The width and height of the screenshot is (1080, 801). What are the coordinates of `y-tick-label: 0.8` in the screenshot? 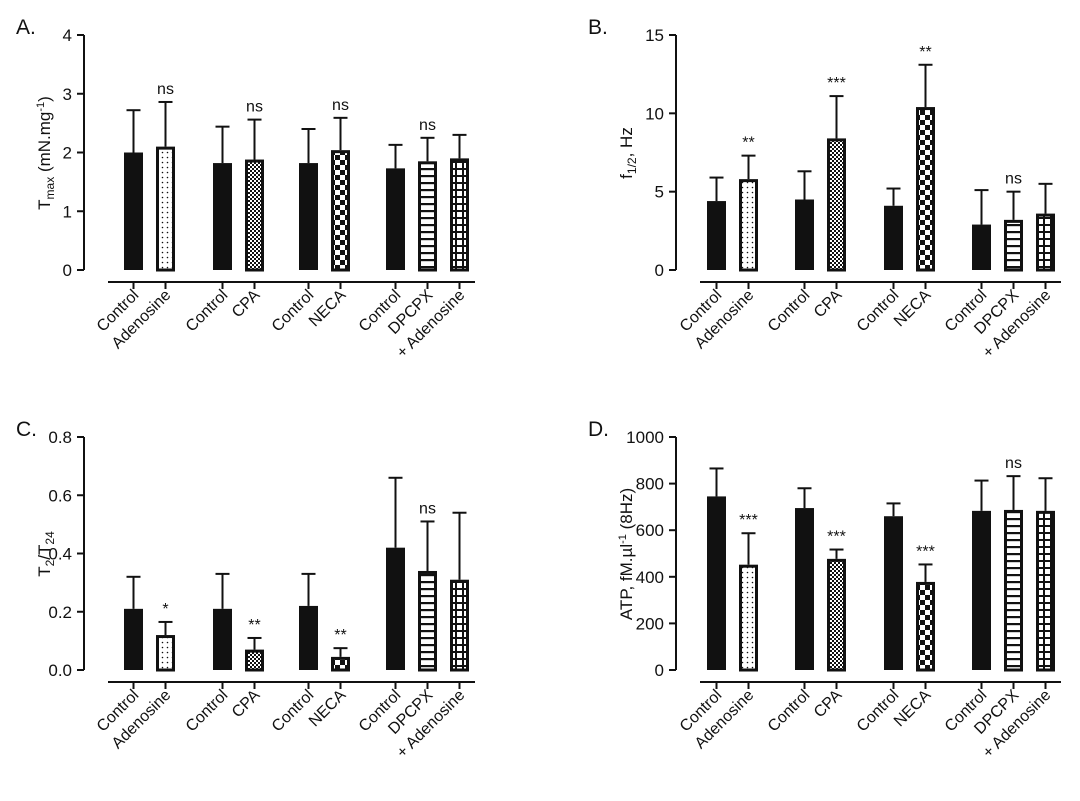 It's located at (60, 437).